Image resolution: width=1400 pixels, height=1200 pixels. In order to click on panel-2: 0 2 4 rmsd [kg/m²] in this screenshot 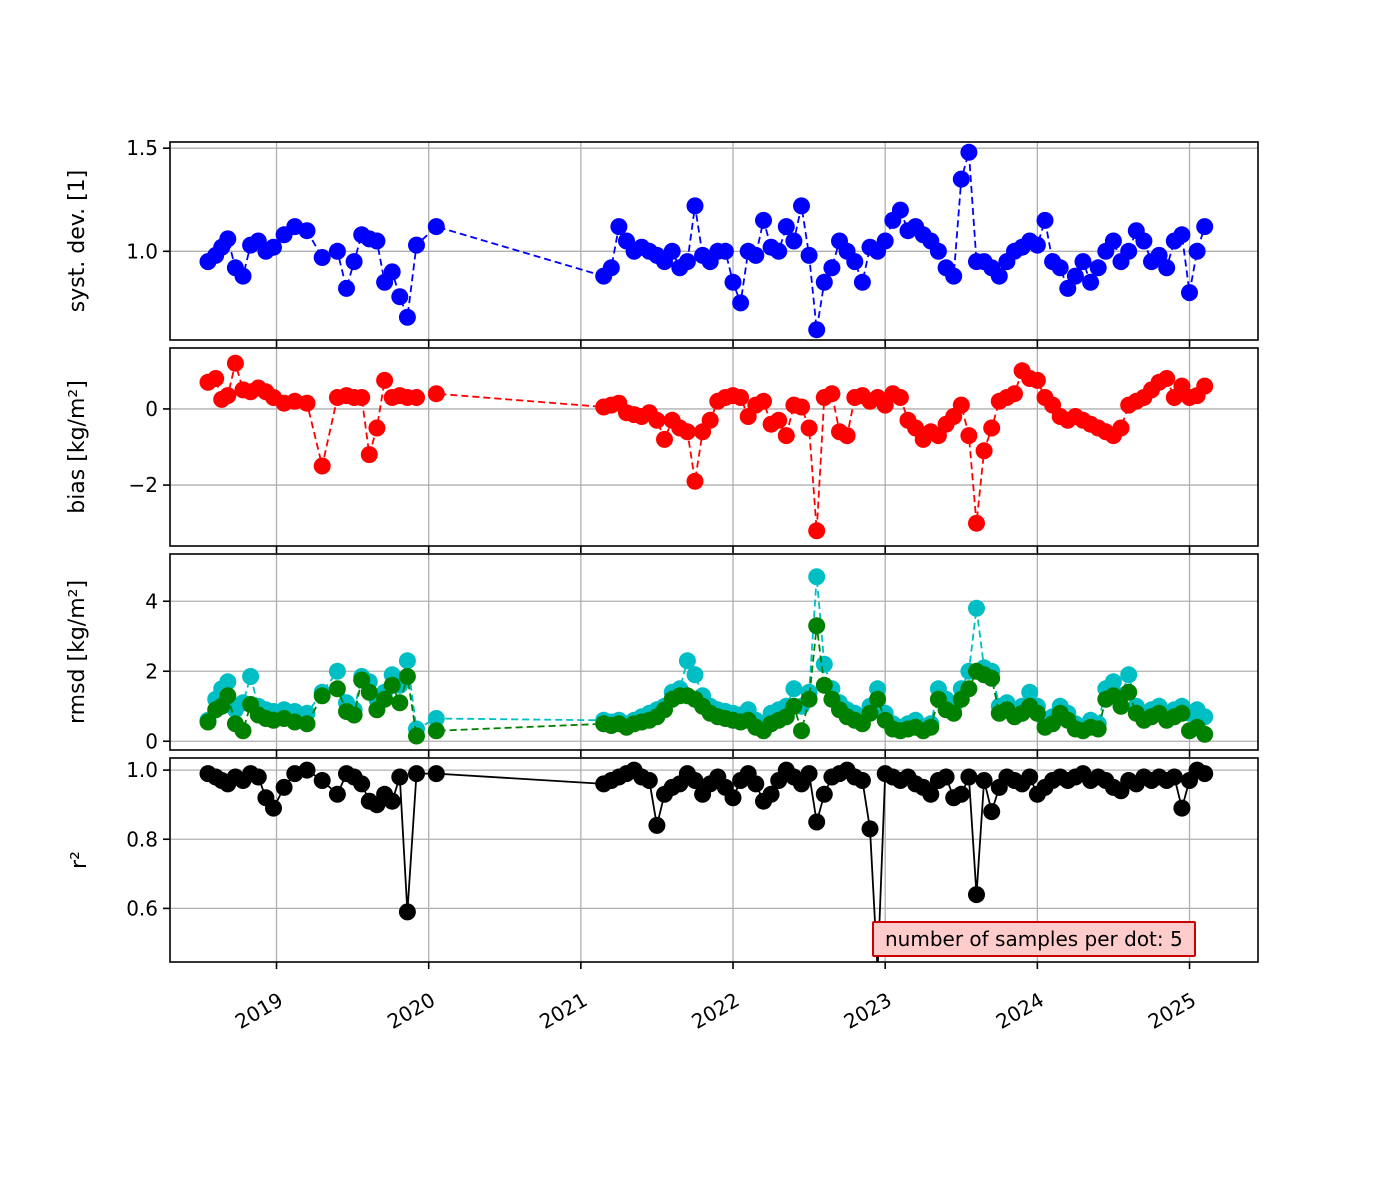, I will do `click(662, 655)`.